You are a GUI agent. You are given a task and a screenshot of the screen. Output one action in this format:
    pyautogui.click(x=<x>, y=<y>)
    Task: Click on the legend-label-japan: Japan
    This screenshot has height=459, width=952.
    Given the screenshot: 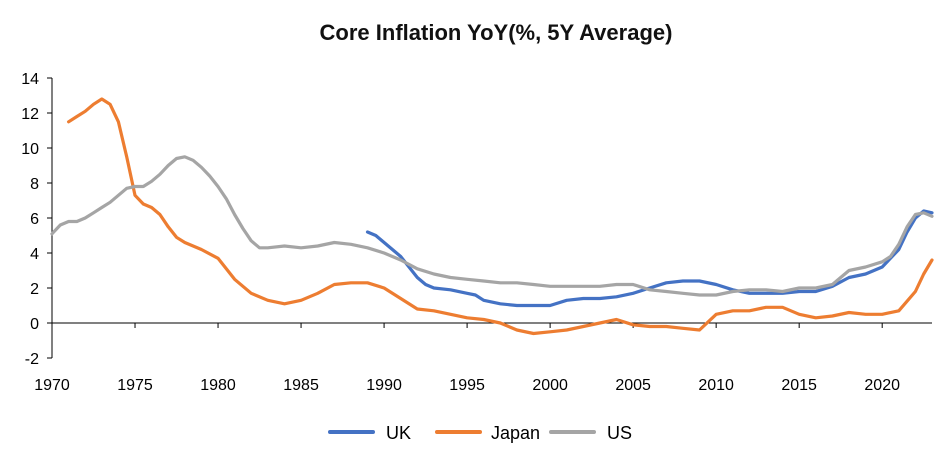 What is the action you would take?
    pyautogui.click(x=515, y=433)
    